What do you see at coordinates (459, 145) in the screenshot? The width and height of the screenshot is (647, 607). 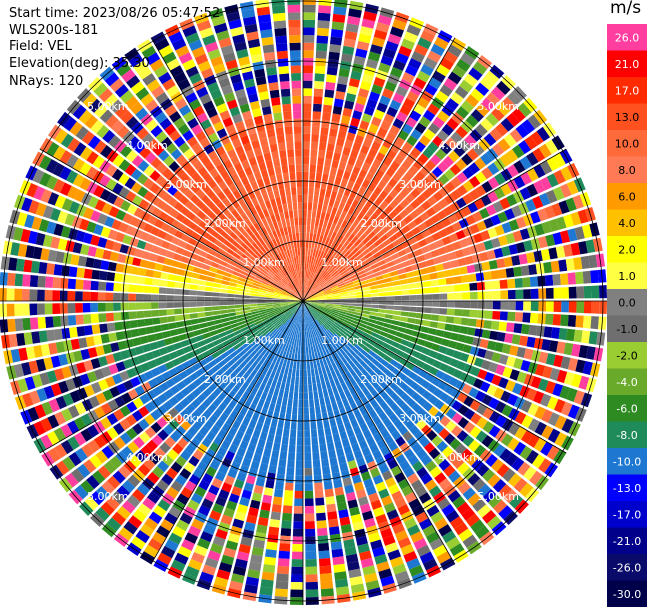 I see `range-ring-label: 4.00km` at bounding box center [459, 145].